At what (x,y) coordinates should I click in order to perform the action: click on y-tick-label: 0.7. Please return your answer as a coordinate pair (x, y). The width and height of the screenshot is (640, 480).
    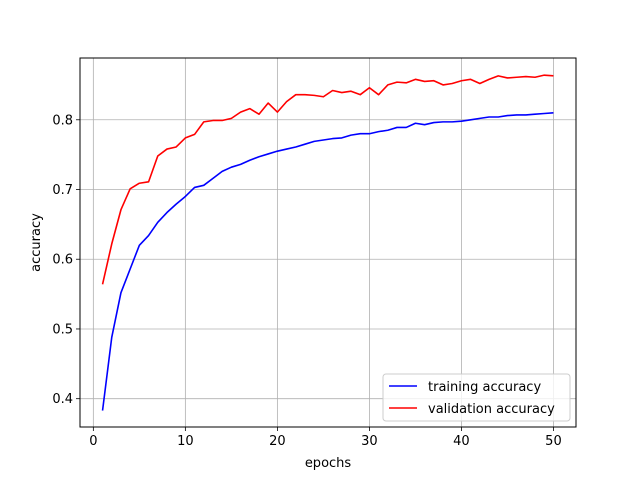
    Looking at the image, I should click on (62, 190).